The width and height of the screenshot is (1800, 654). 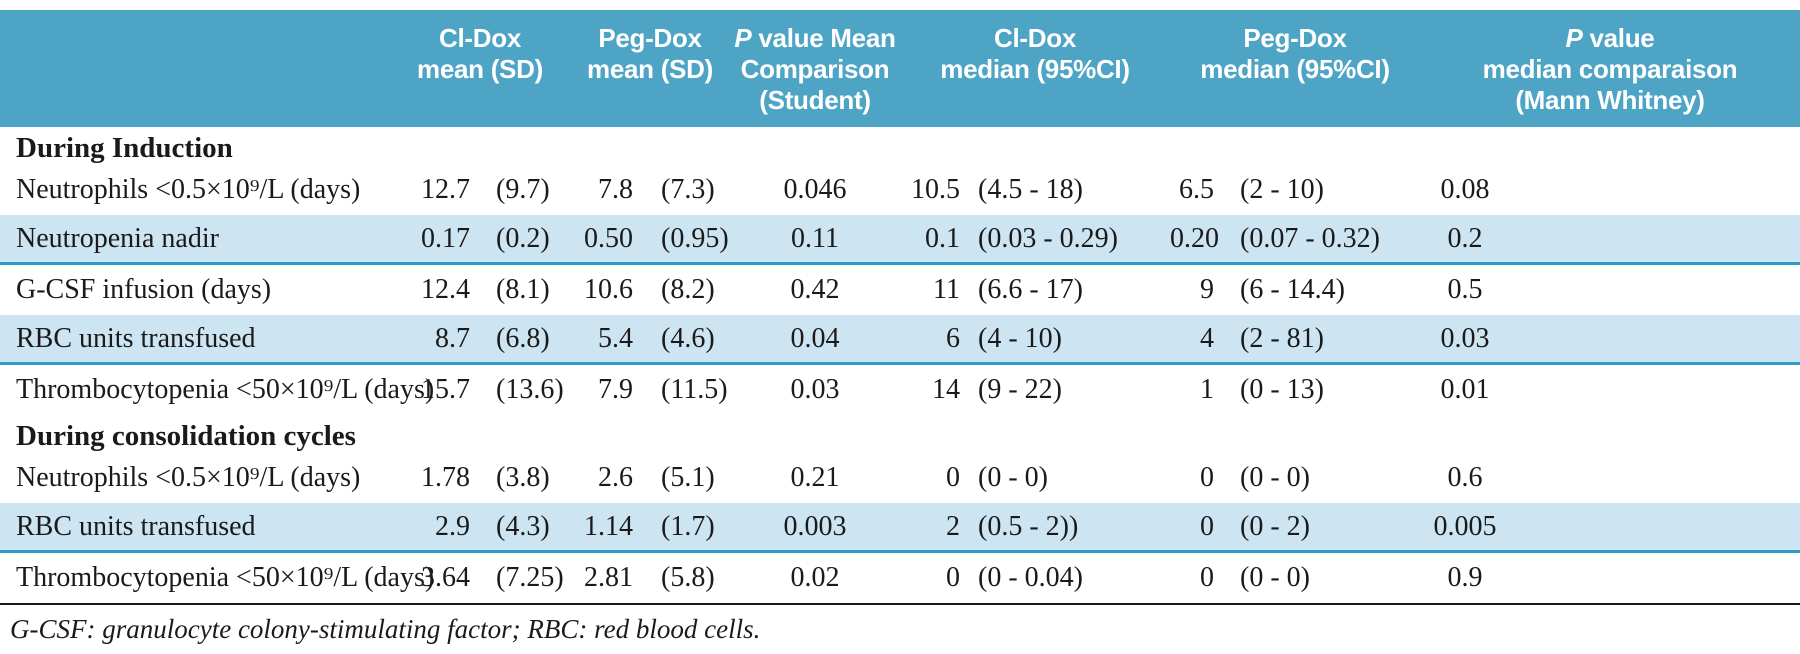 I want to click on cl-dox-mean-value: 1.78, so click(x=445, y=477).